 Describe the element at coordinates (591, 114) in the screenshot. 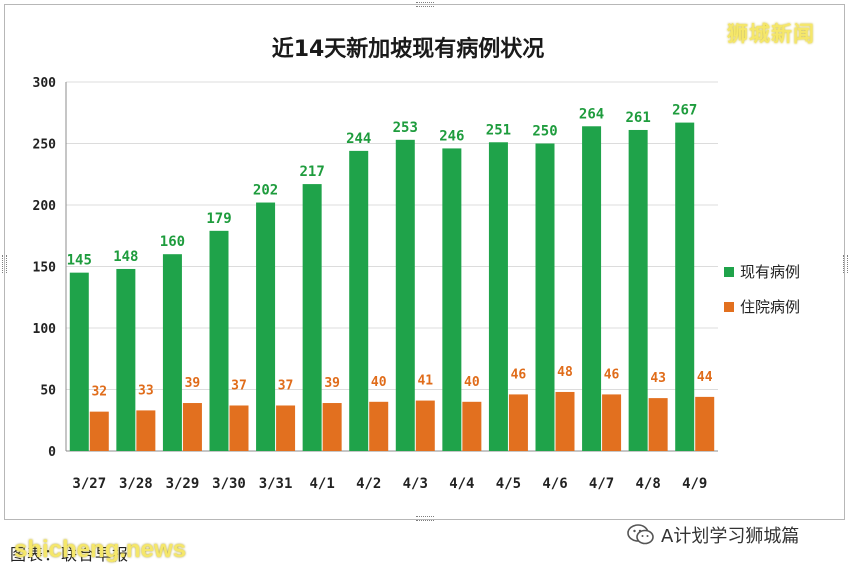

I see `data-label: 264` at that location.